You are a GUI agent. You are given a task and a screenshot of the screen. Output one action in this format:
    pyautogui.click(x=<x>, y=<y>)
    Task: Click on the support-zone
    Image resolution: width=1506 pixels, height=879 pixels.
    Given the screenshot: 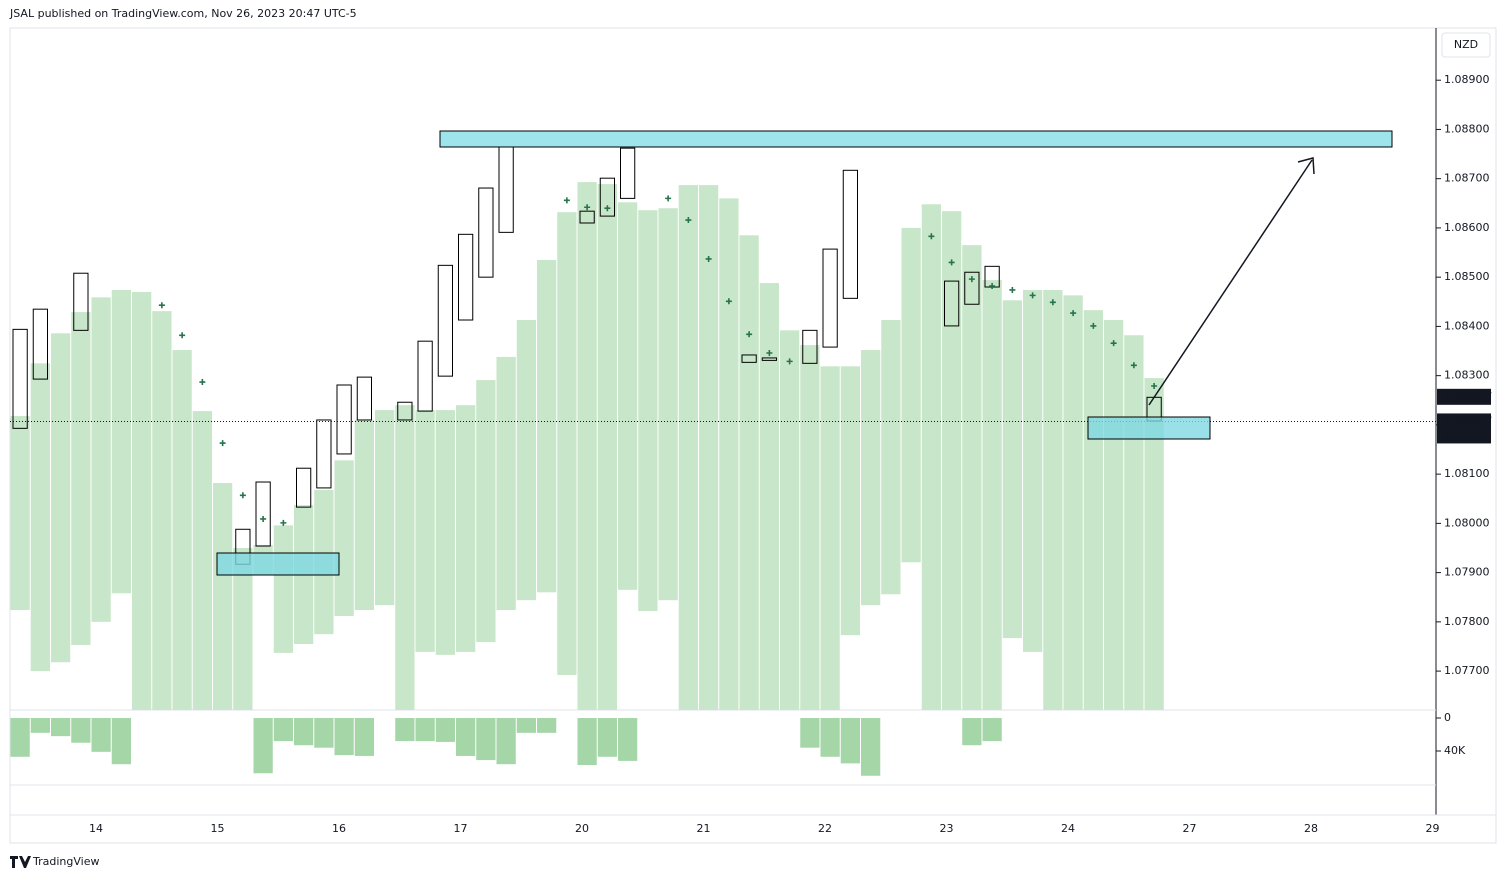 What is the action you would take?
    pyautogui.click(x=278, y=564)
    